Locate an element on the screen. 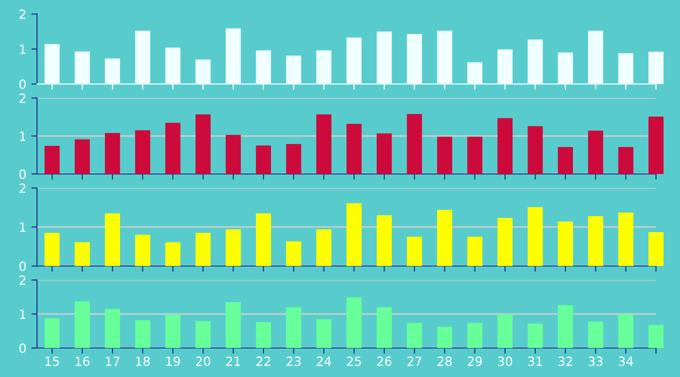  x-tick-label: 22 is located at coordinates (263, 361).